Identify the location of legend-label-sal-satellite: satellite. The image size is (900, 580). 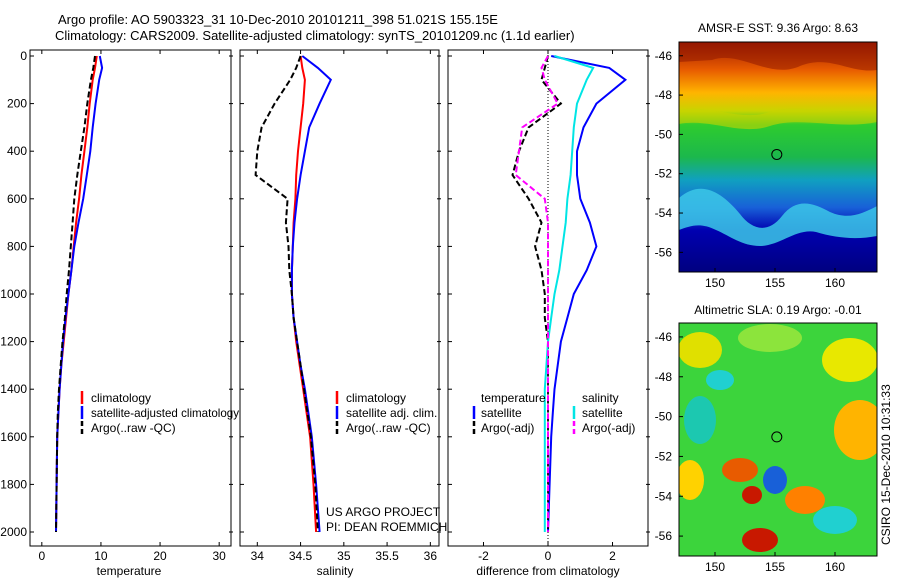
(602, 413).